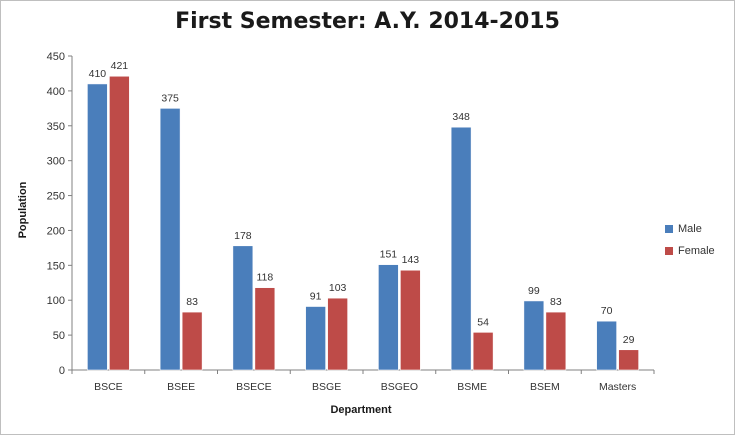  Describe the element at coordinates (56, 127) in the screenshot. I see `y-tick-label: 350` at that location.